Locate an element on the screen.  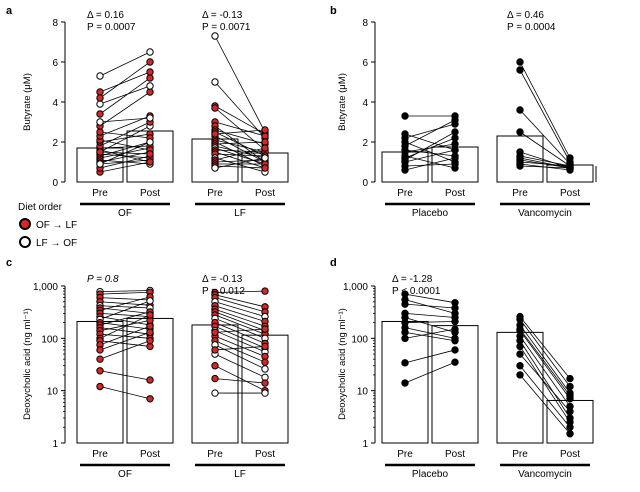
panel-d-group-label: Placebo is located at coordinates (430, 474).